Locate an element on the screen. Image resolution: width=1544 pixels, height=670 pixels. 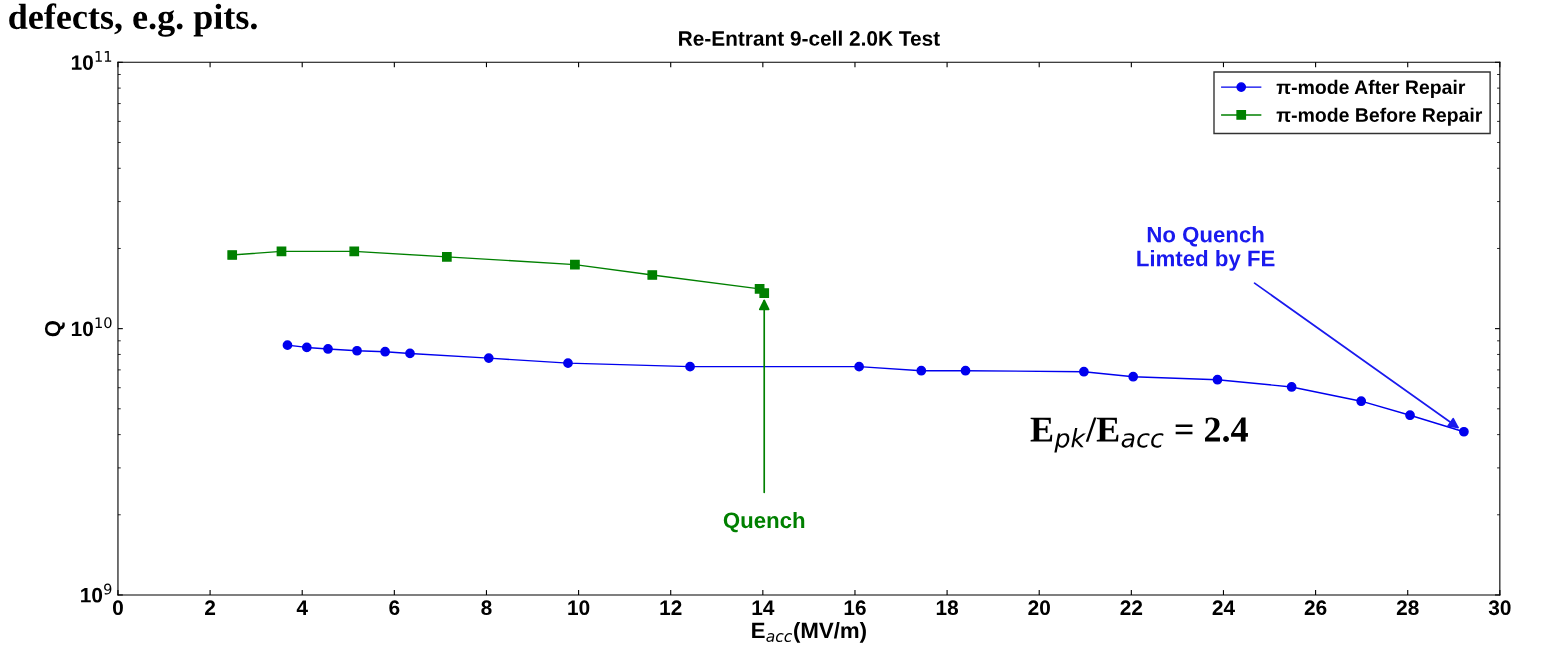
x-tick-label: 14 is located at coordinates (763, 607).